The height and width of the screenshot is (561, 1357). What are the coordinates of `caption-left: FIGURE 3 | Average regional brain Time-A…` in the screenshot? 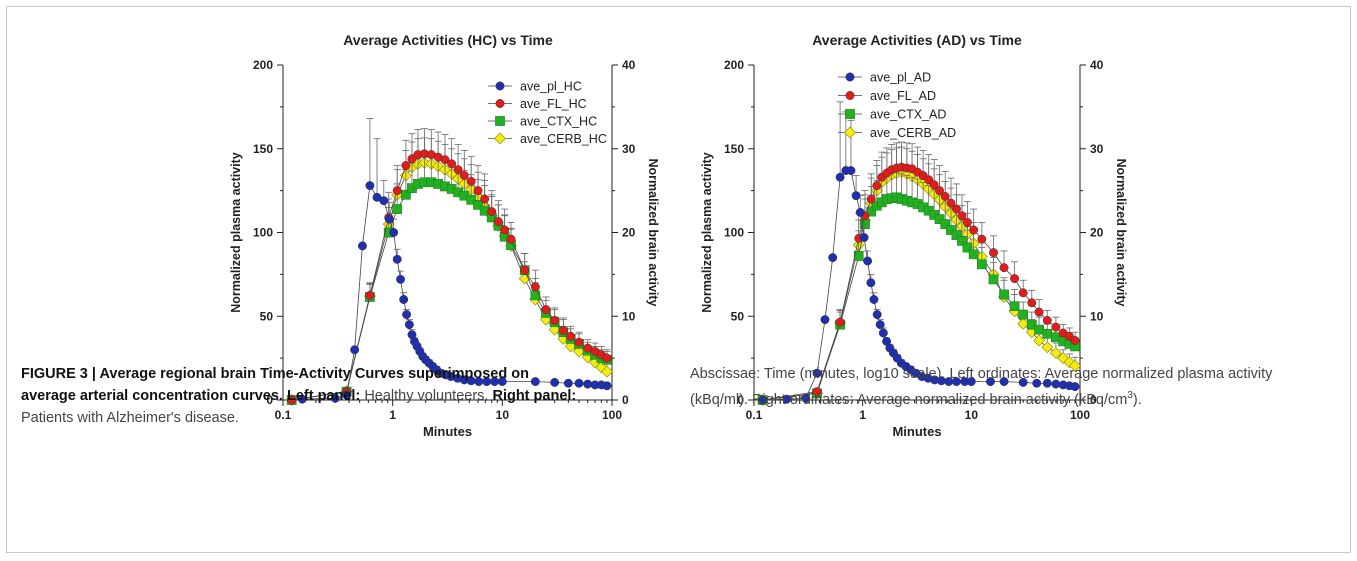 It's located at (303, 396).